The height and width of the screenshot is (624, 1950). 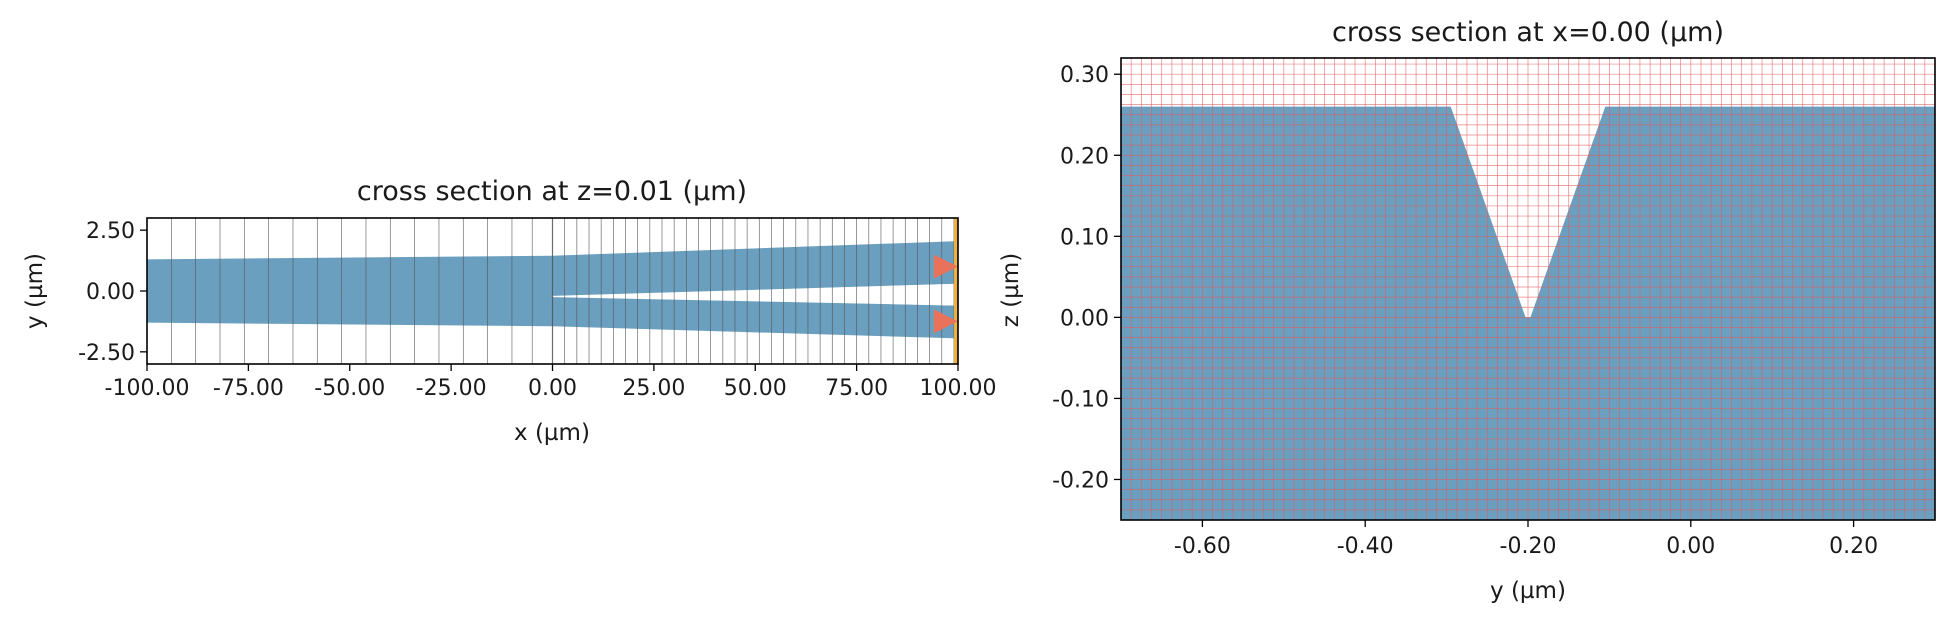 I want to click on left-ytick-label: -2.50, so click(x=106, y=353).